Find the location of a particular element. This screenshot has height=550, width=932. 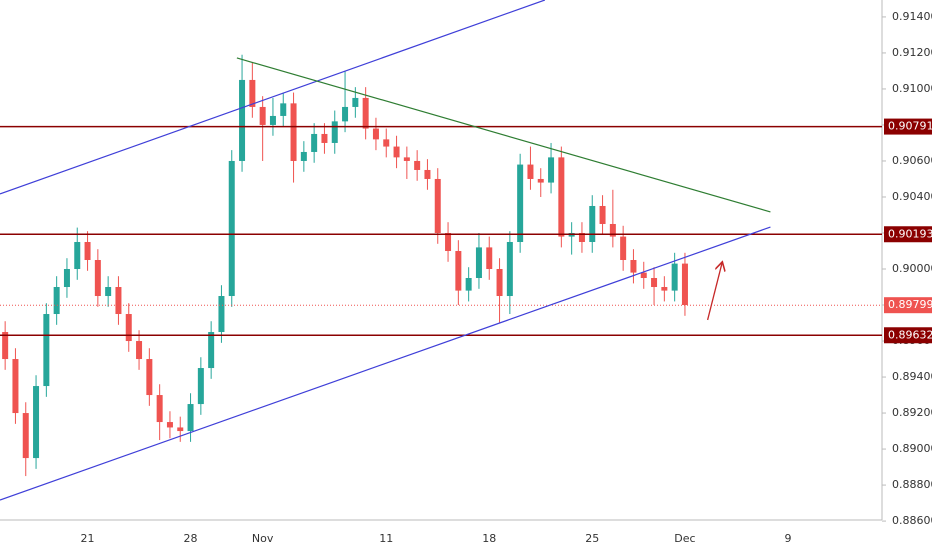

x-tick-label: 11 is located at coordinates (386, 538).